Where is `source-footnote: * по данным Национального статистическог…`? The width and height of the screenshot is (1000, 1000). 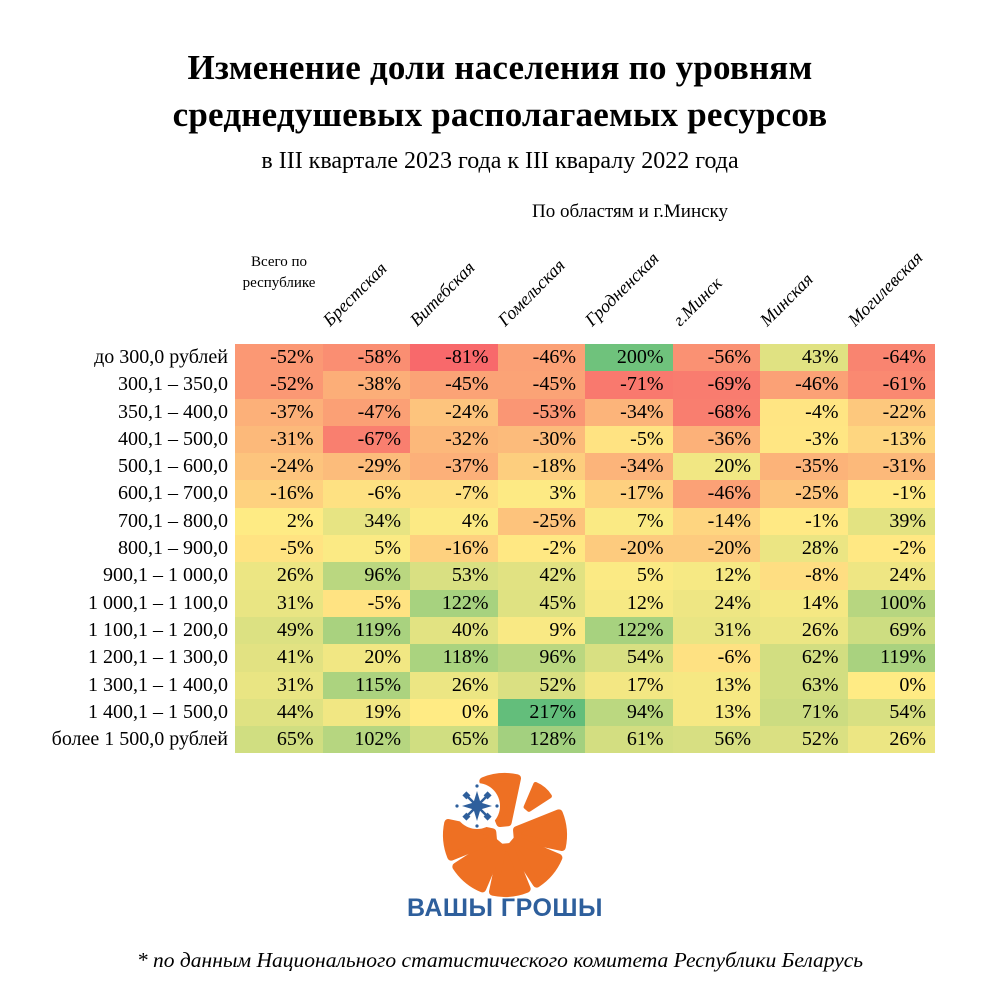 source-footnote: * по данным Национального статистическог… is located at coordinates (500, 960).